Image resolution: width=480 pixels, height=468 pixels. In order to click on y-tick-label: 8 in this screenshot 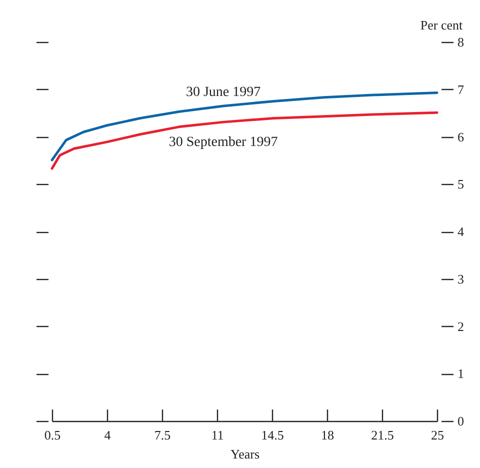, I will do `click(461, 42)`.